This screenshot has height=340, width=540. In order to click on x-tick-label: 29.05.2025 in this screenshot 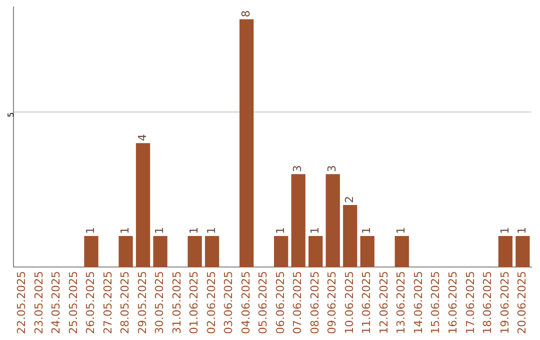, I will do `click(142, 302)`.